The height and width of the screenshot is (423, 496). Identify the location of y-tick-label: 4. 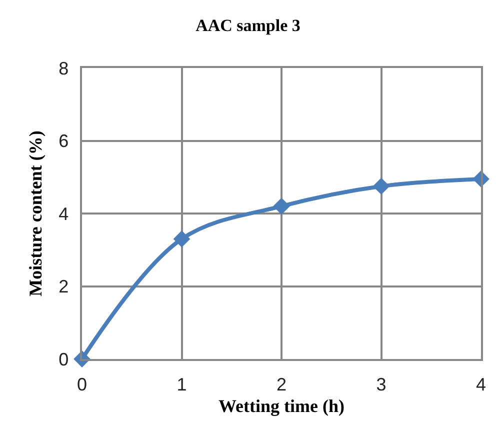
(63, 214).